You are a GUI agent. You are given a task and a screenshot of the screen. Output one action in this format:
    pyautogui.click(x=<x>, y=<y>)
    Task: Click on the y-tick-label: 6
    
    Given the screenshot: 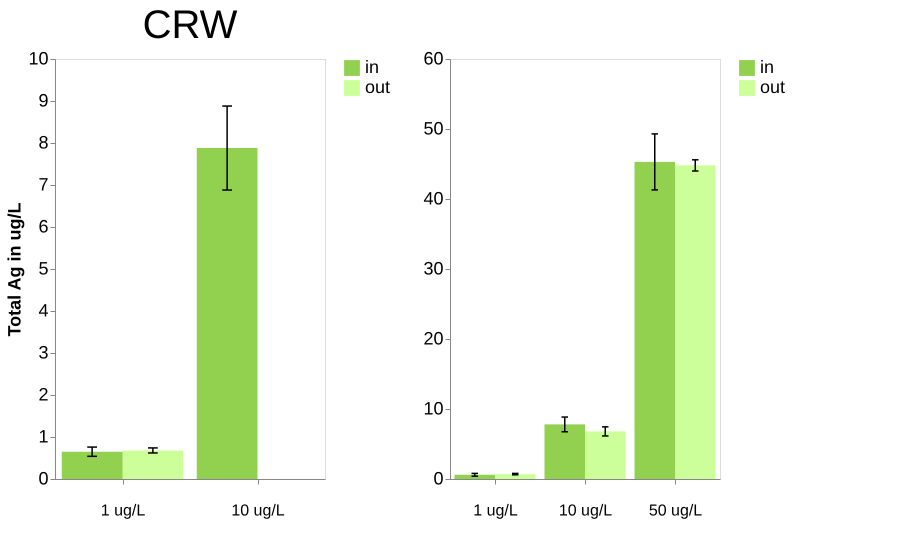 What is the action you would take?
    pyautogui.click(x=43, y=226)
    